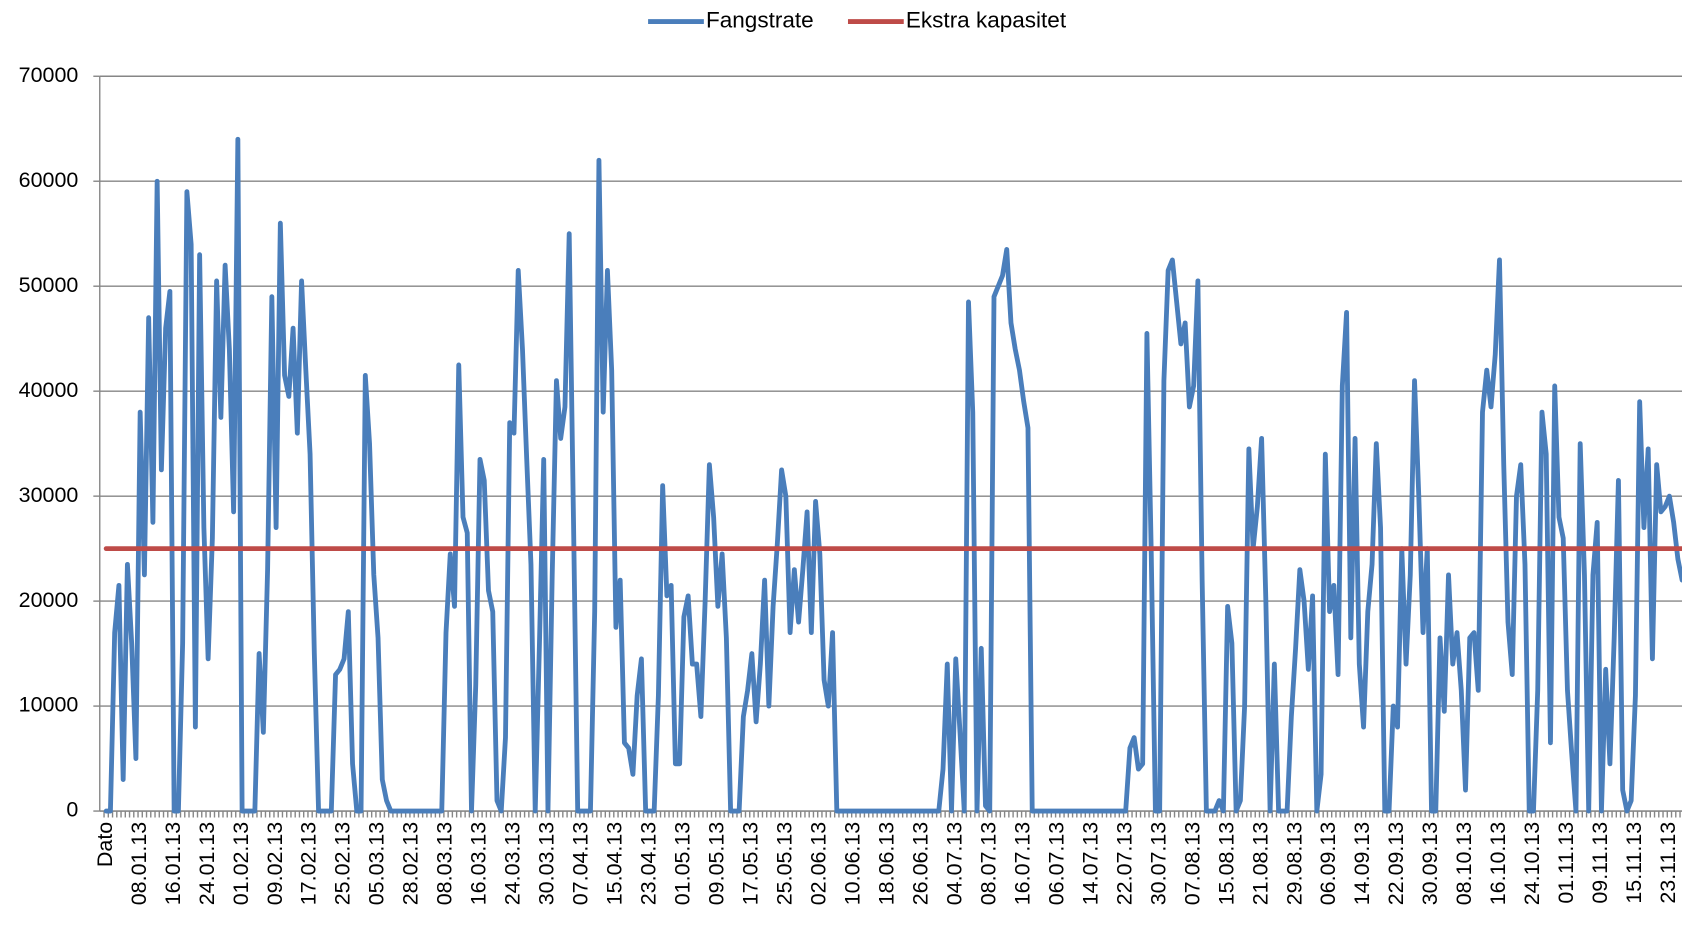  I want to click on x-tick-label: 15.08.13, so click(1226, 863).